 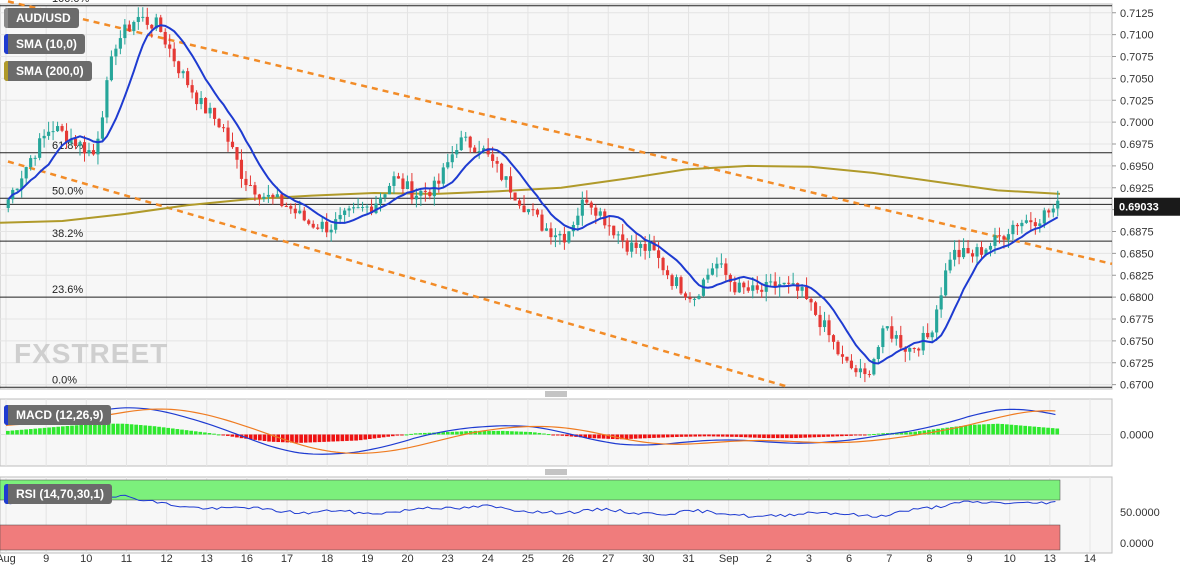 I want to click on y-tick-label: 0.6950, so click(x=1137, y=167).